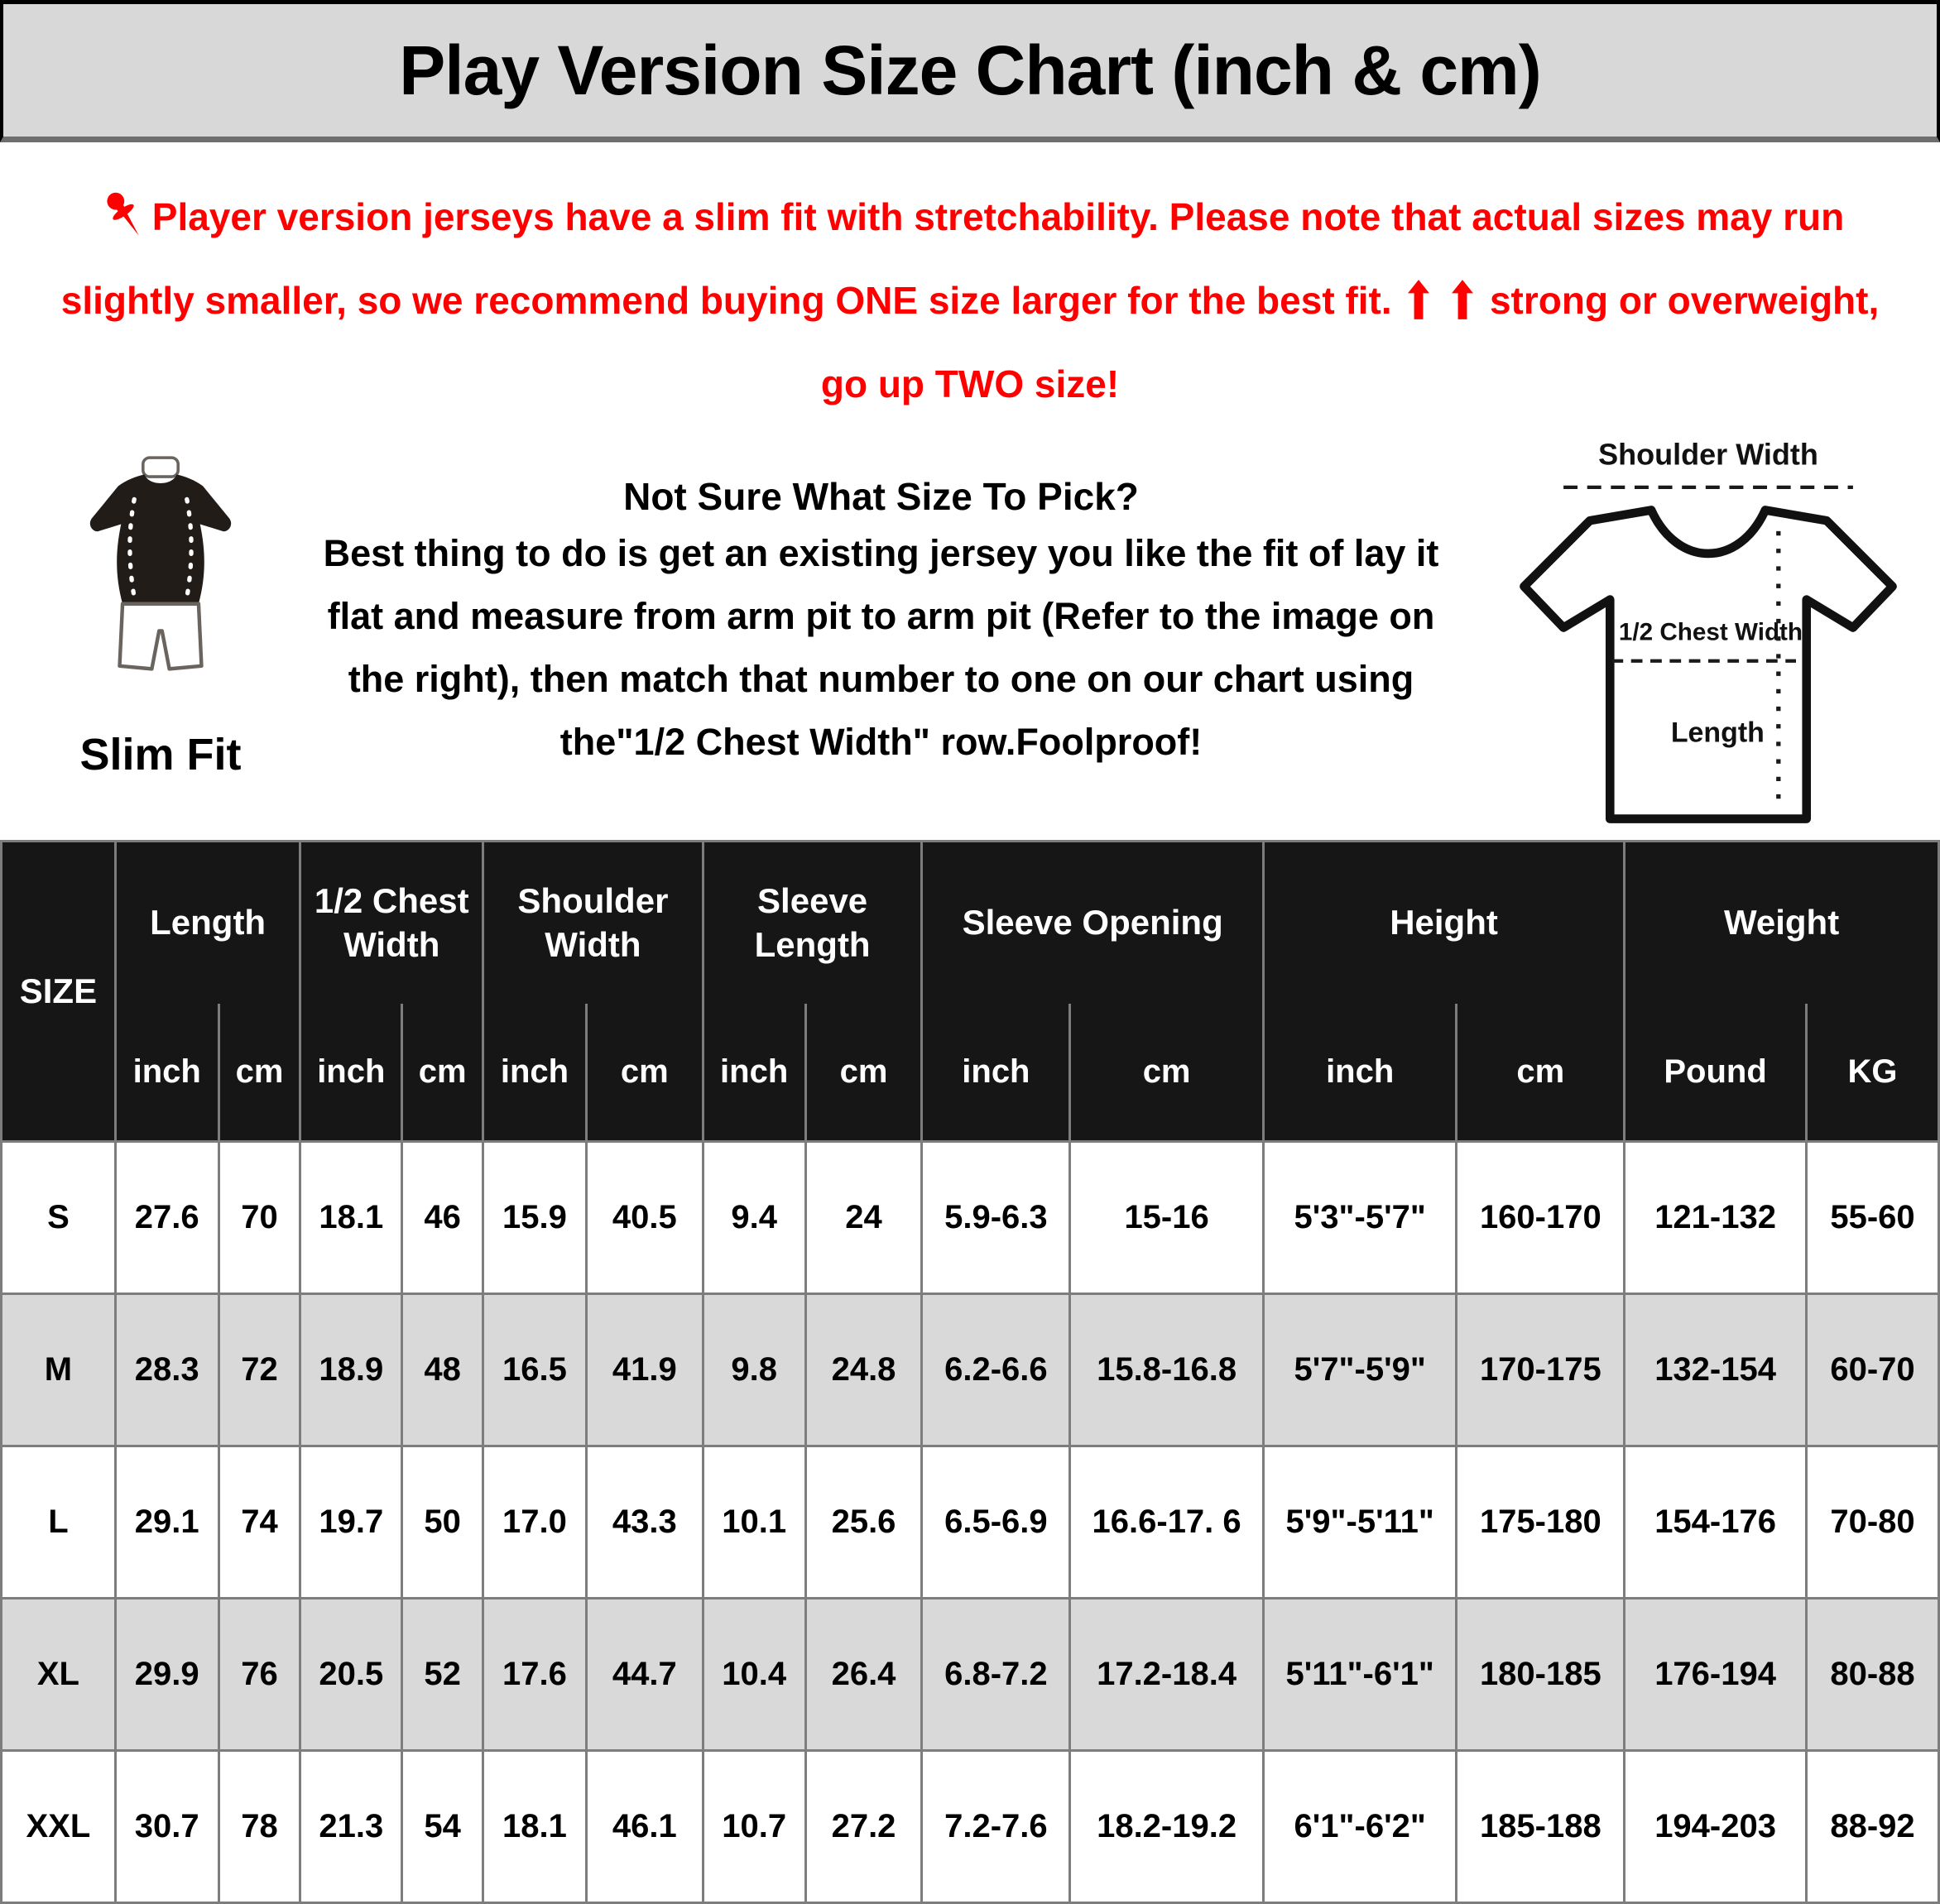 The image size is (1940, 1904). I want to click on measurement-cell: 15.9, so click(535, 1217).